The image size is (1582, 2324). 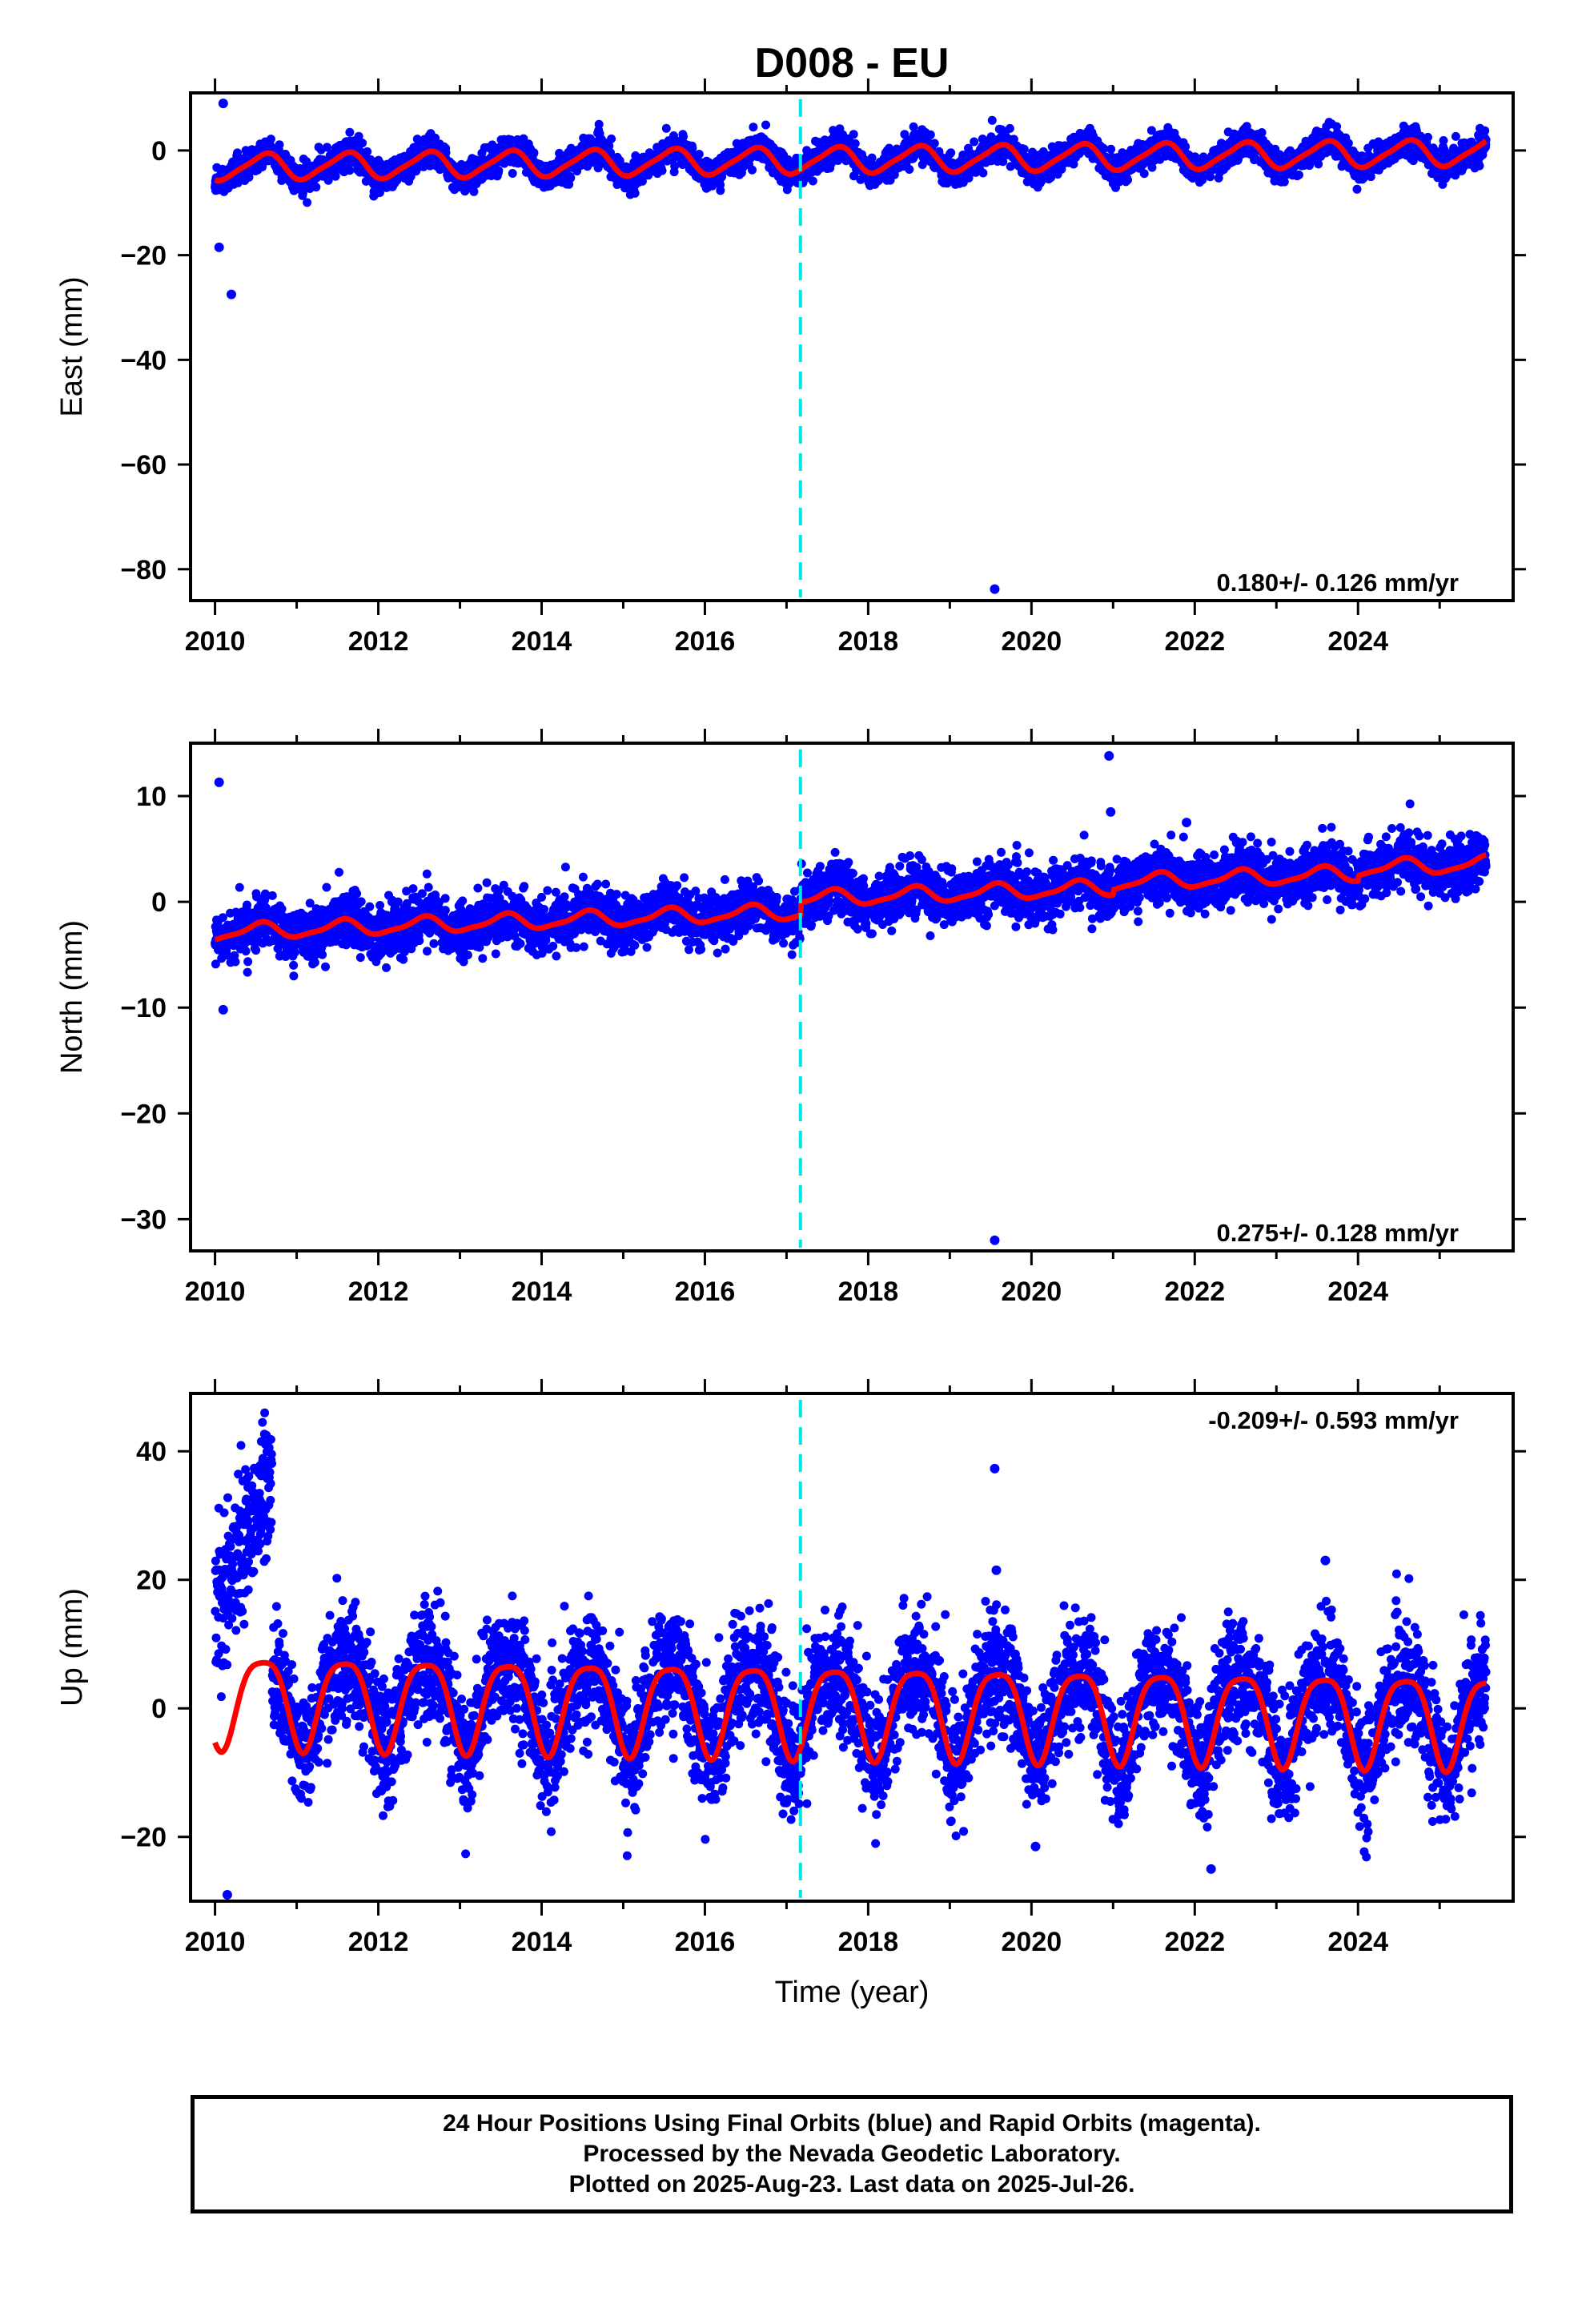 I want to click on figure-title: D008 - EU, so click(x=852, y=63).